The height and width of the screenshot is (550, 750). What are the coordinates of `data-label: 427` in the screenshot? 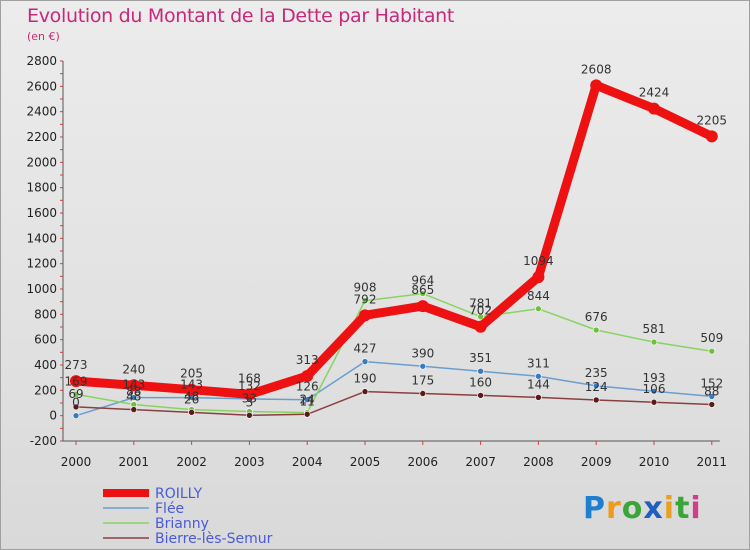 It's located at (365, 349).